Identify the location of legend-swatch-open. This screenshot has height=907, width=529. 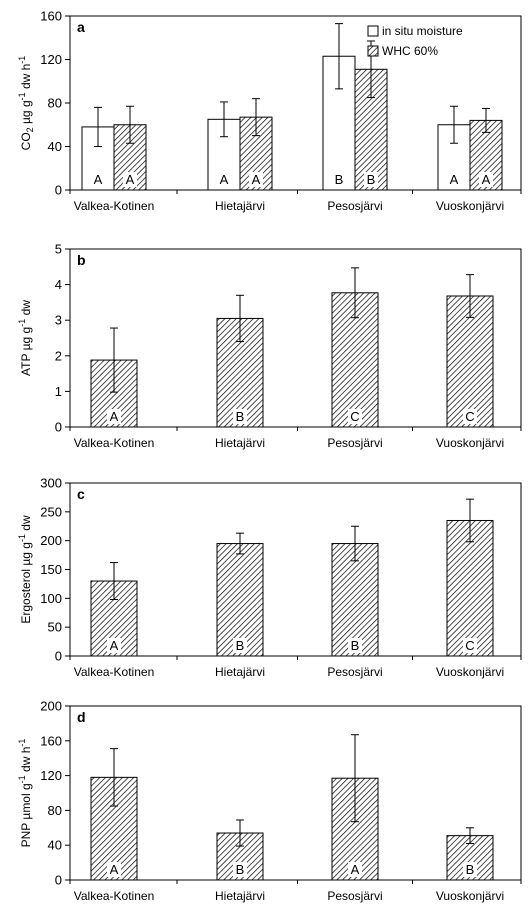
(373, 31).